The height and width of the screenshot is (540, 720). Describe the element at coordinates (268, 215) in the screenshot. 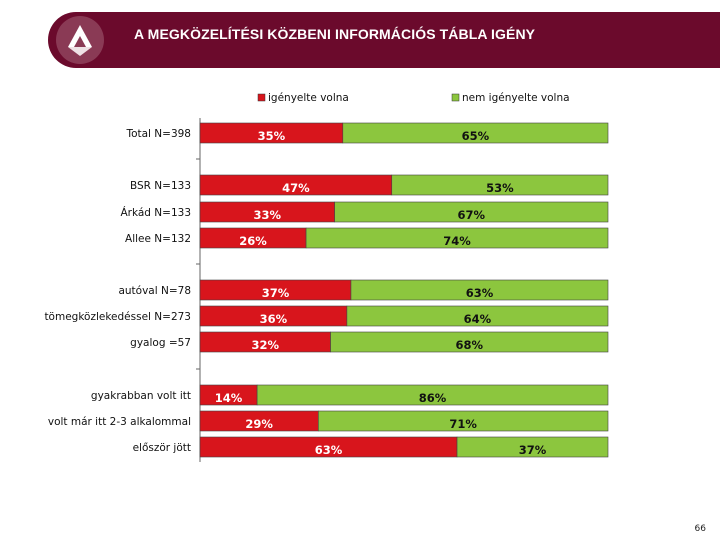

I see `data-label-igenyelte: 33%` at that location.